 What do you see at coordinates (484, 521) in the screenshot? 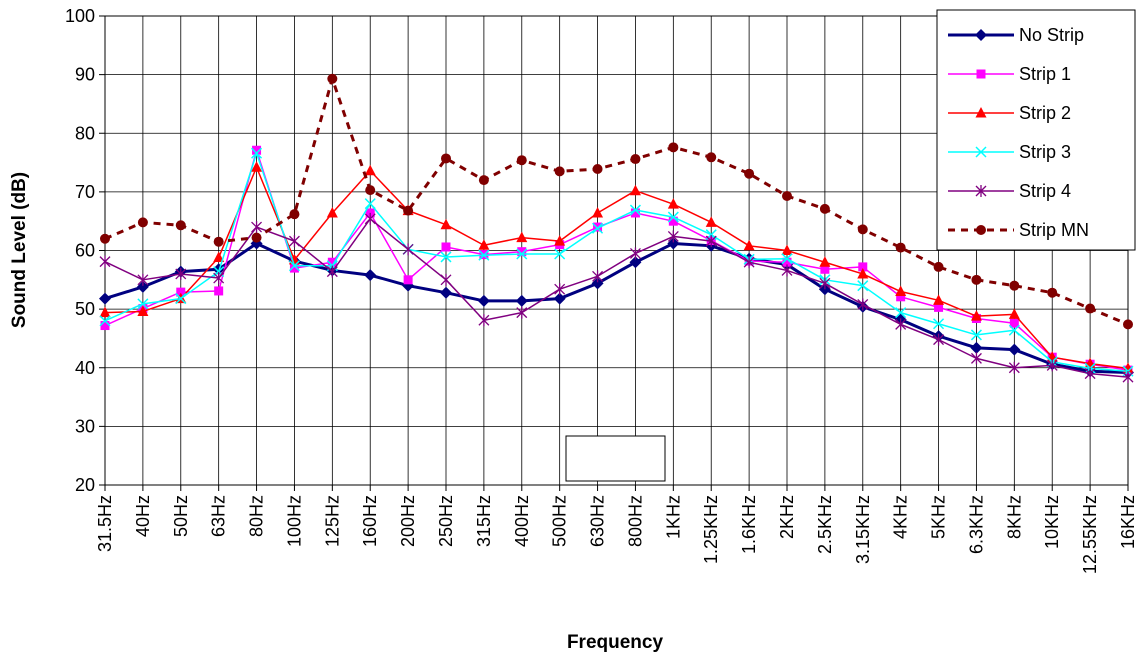
I see `x-tick-label: 315Hz` at bounding box center [484, 521].